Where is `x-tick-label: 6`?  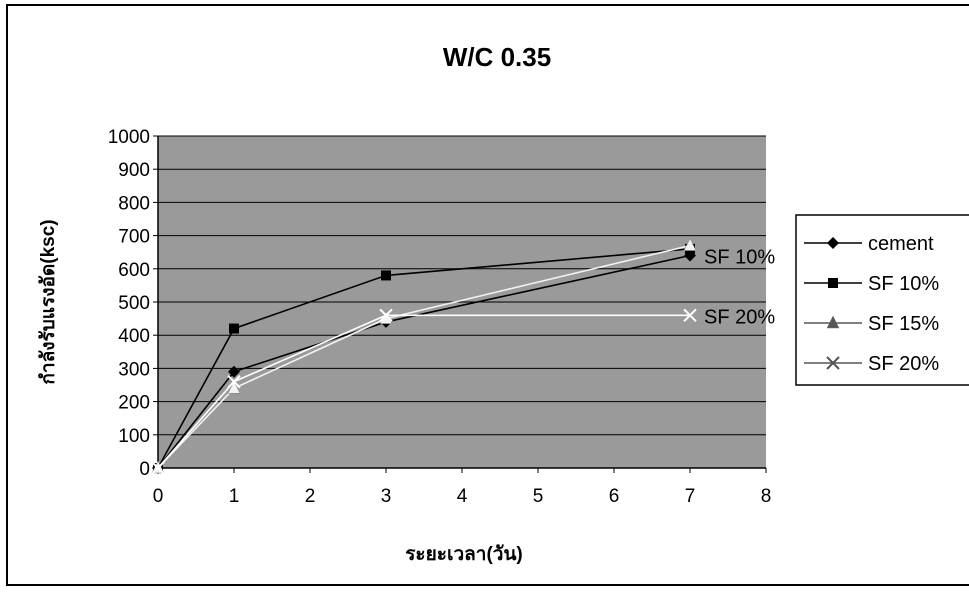 x-tick-label: 6 is located at coordinates (614, 496).